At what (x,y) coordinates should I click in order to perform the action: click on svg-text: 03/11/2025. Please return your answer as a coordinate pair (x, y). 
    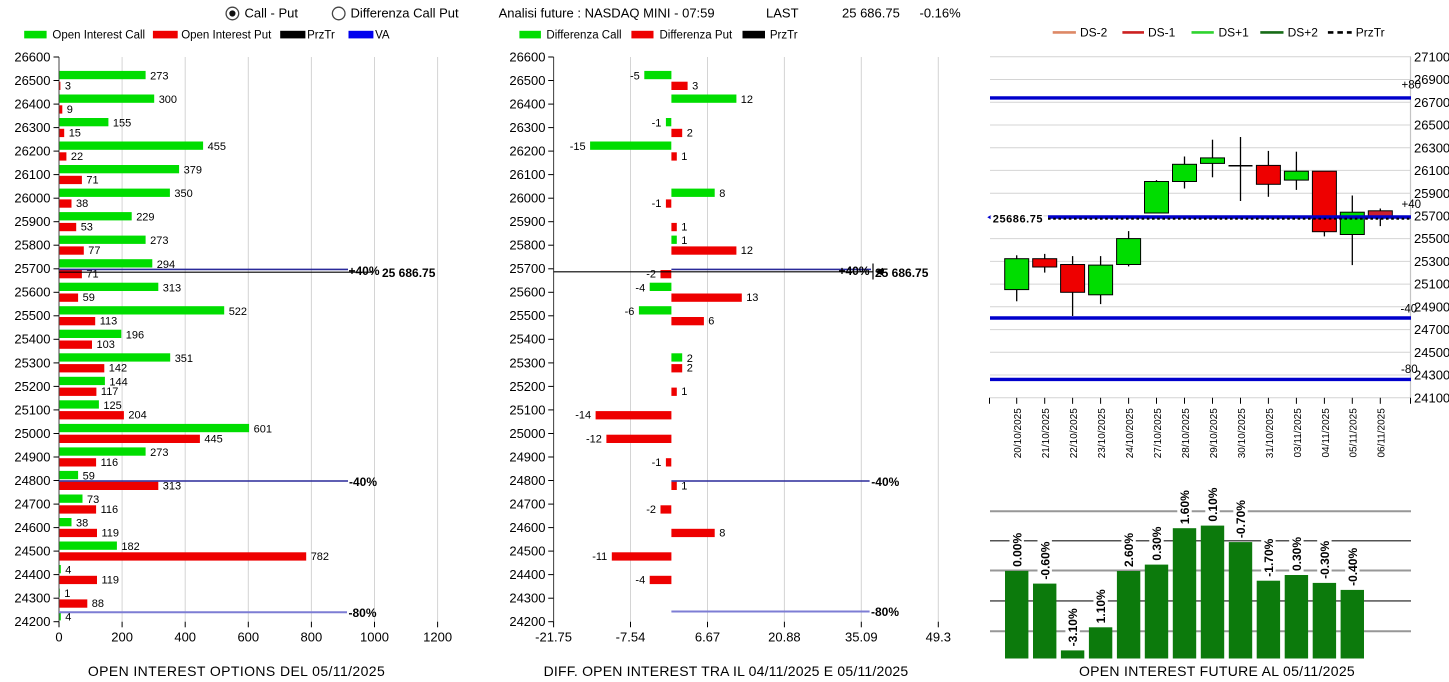
    Looking at the image, I should click on (1298, 433).